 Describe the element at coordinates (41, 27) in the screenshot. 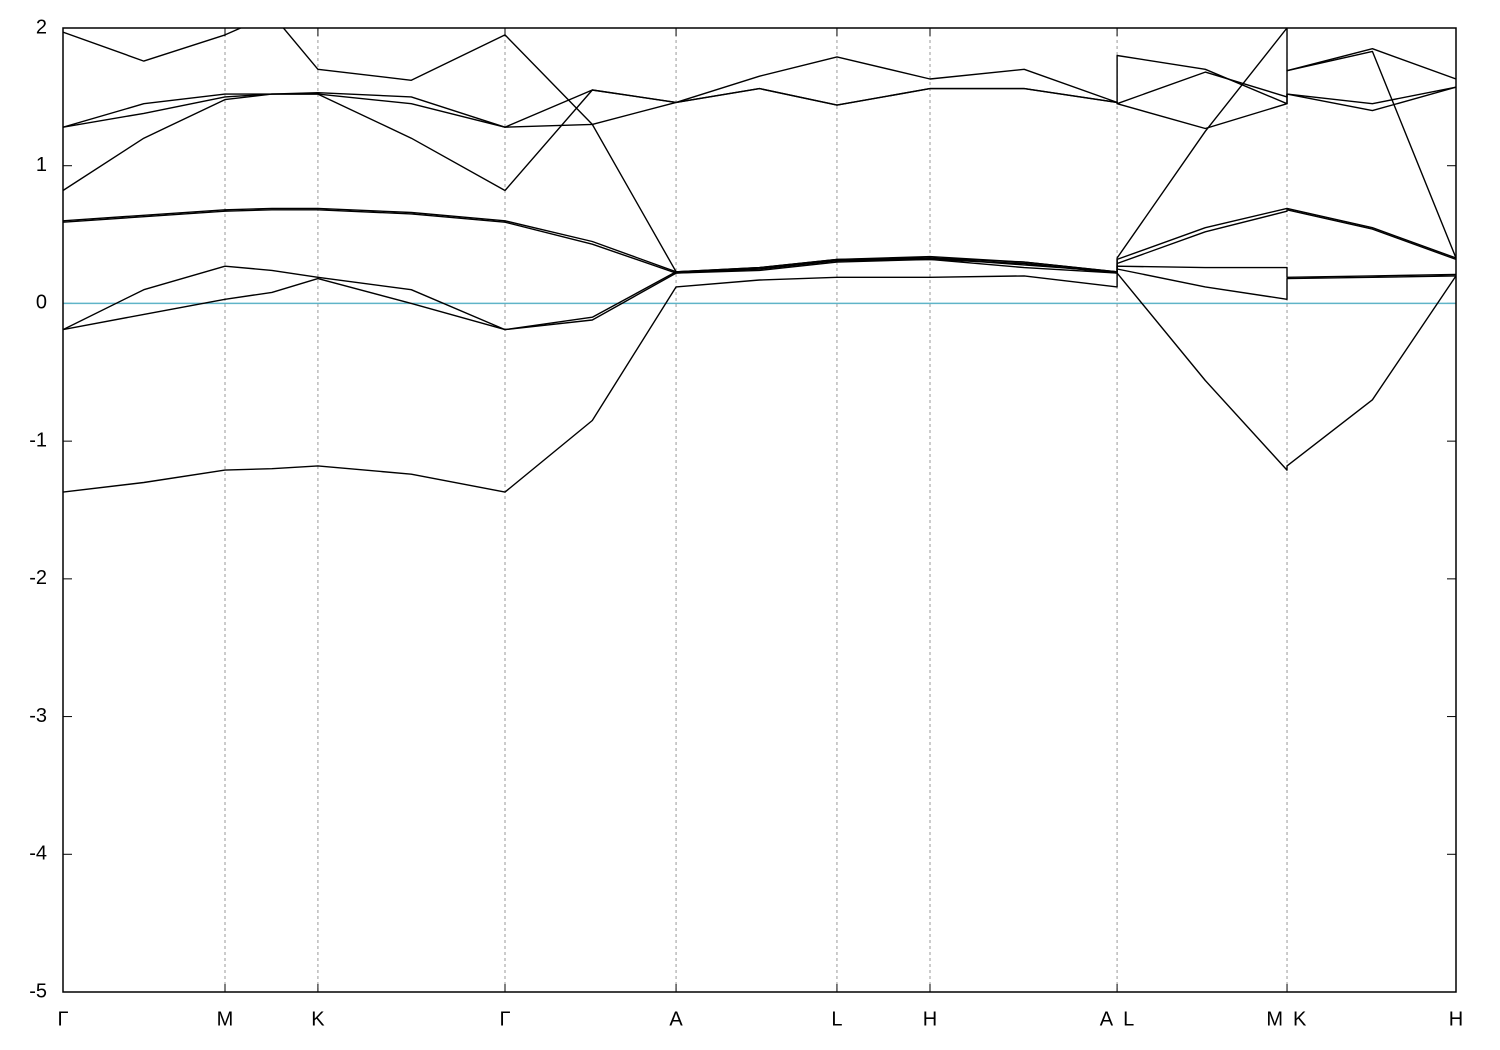

I see `y-tick-label: 2` at that location.